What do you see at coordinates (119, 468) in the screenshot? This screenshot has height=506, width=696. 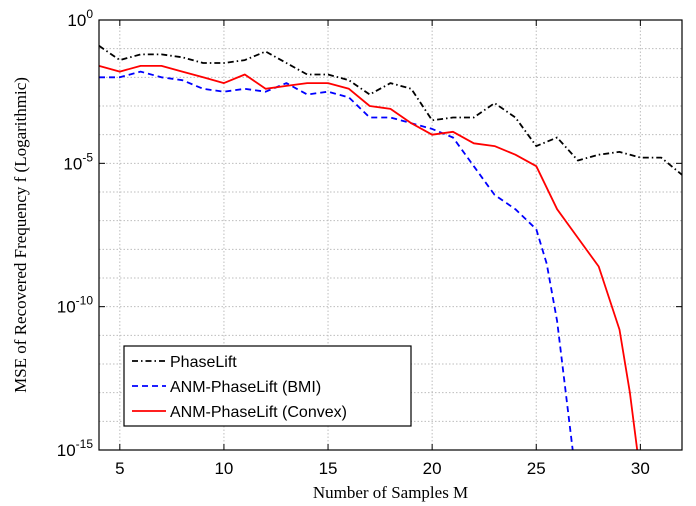 I see `x-tick-label: 5` at bounding box center [119, 468].